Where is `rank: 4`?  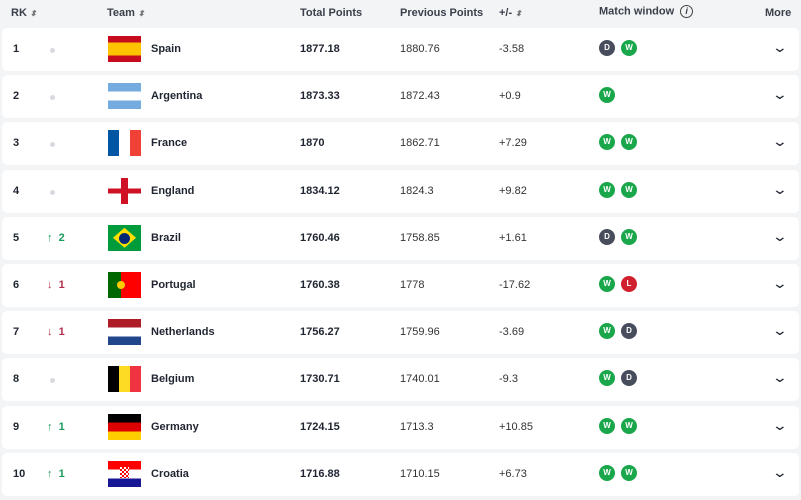
rank: 4 is located at coordinates (16, 190).